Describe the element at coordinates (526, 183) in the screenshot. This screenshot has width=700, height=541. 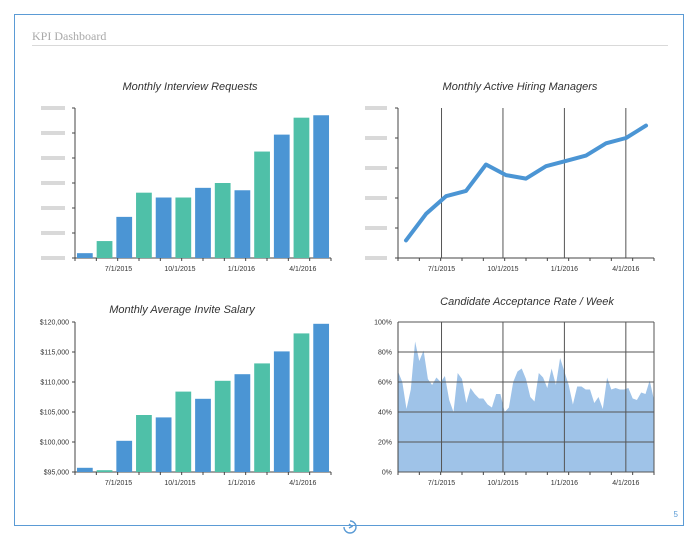
I see `series-line` at that location.